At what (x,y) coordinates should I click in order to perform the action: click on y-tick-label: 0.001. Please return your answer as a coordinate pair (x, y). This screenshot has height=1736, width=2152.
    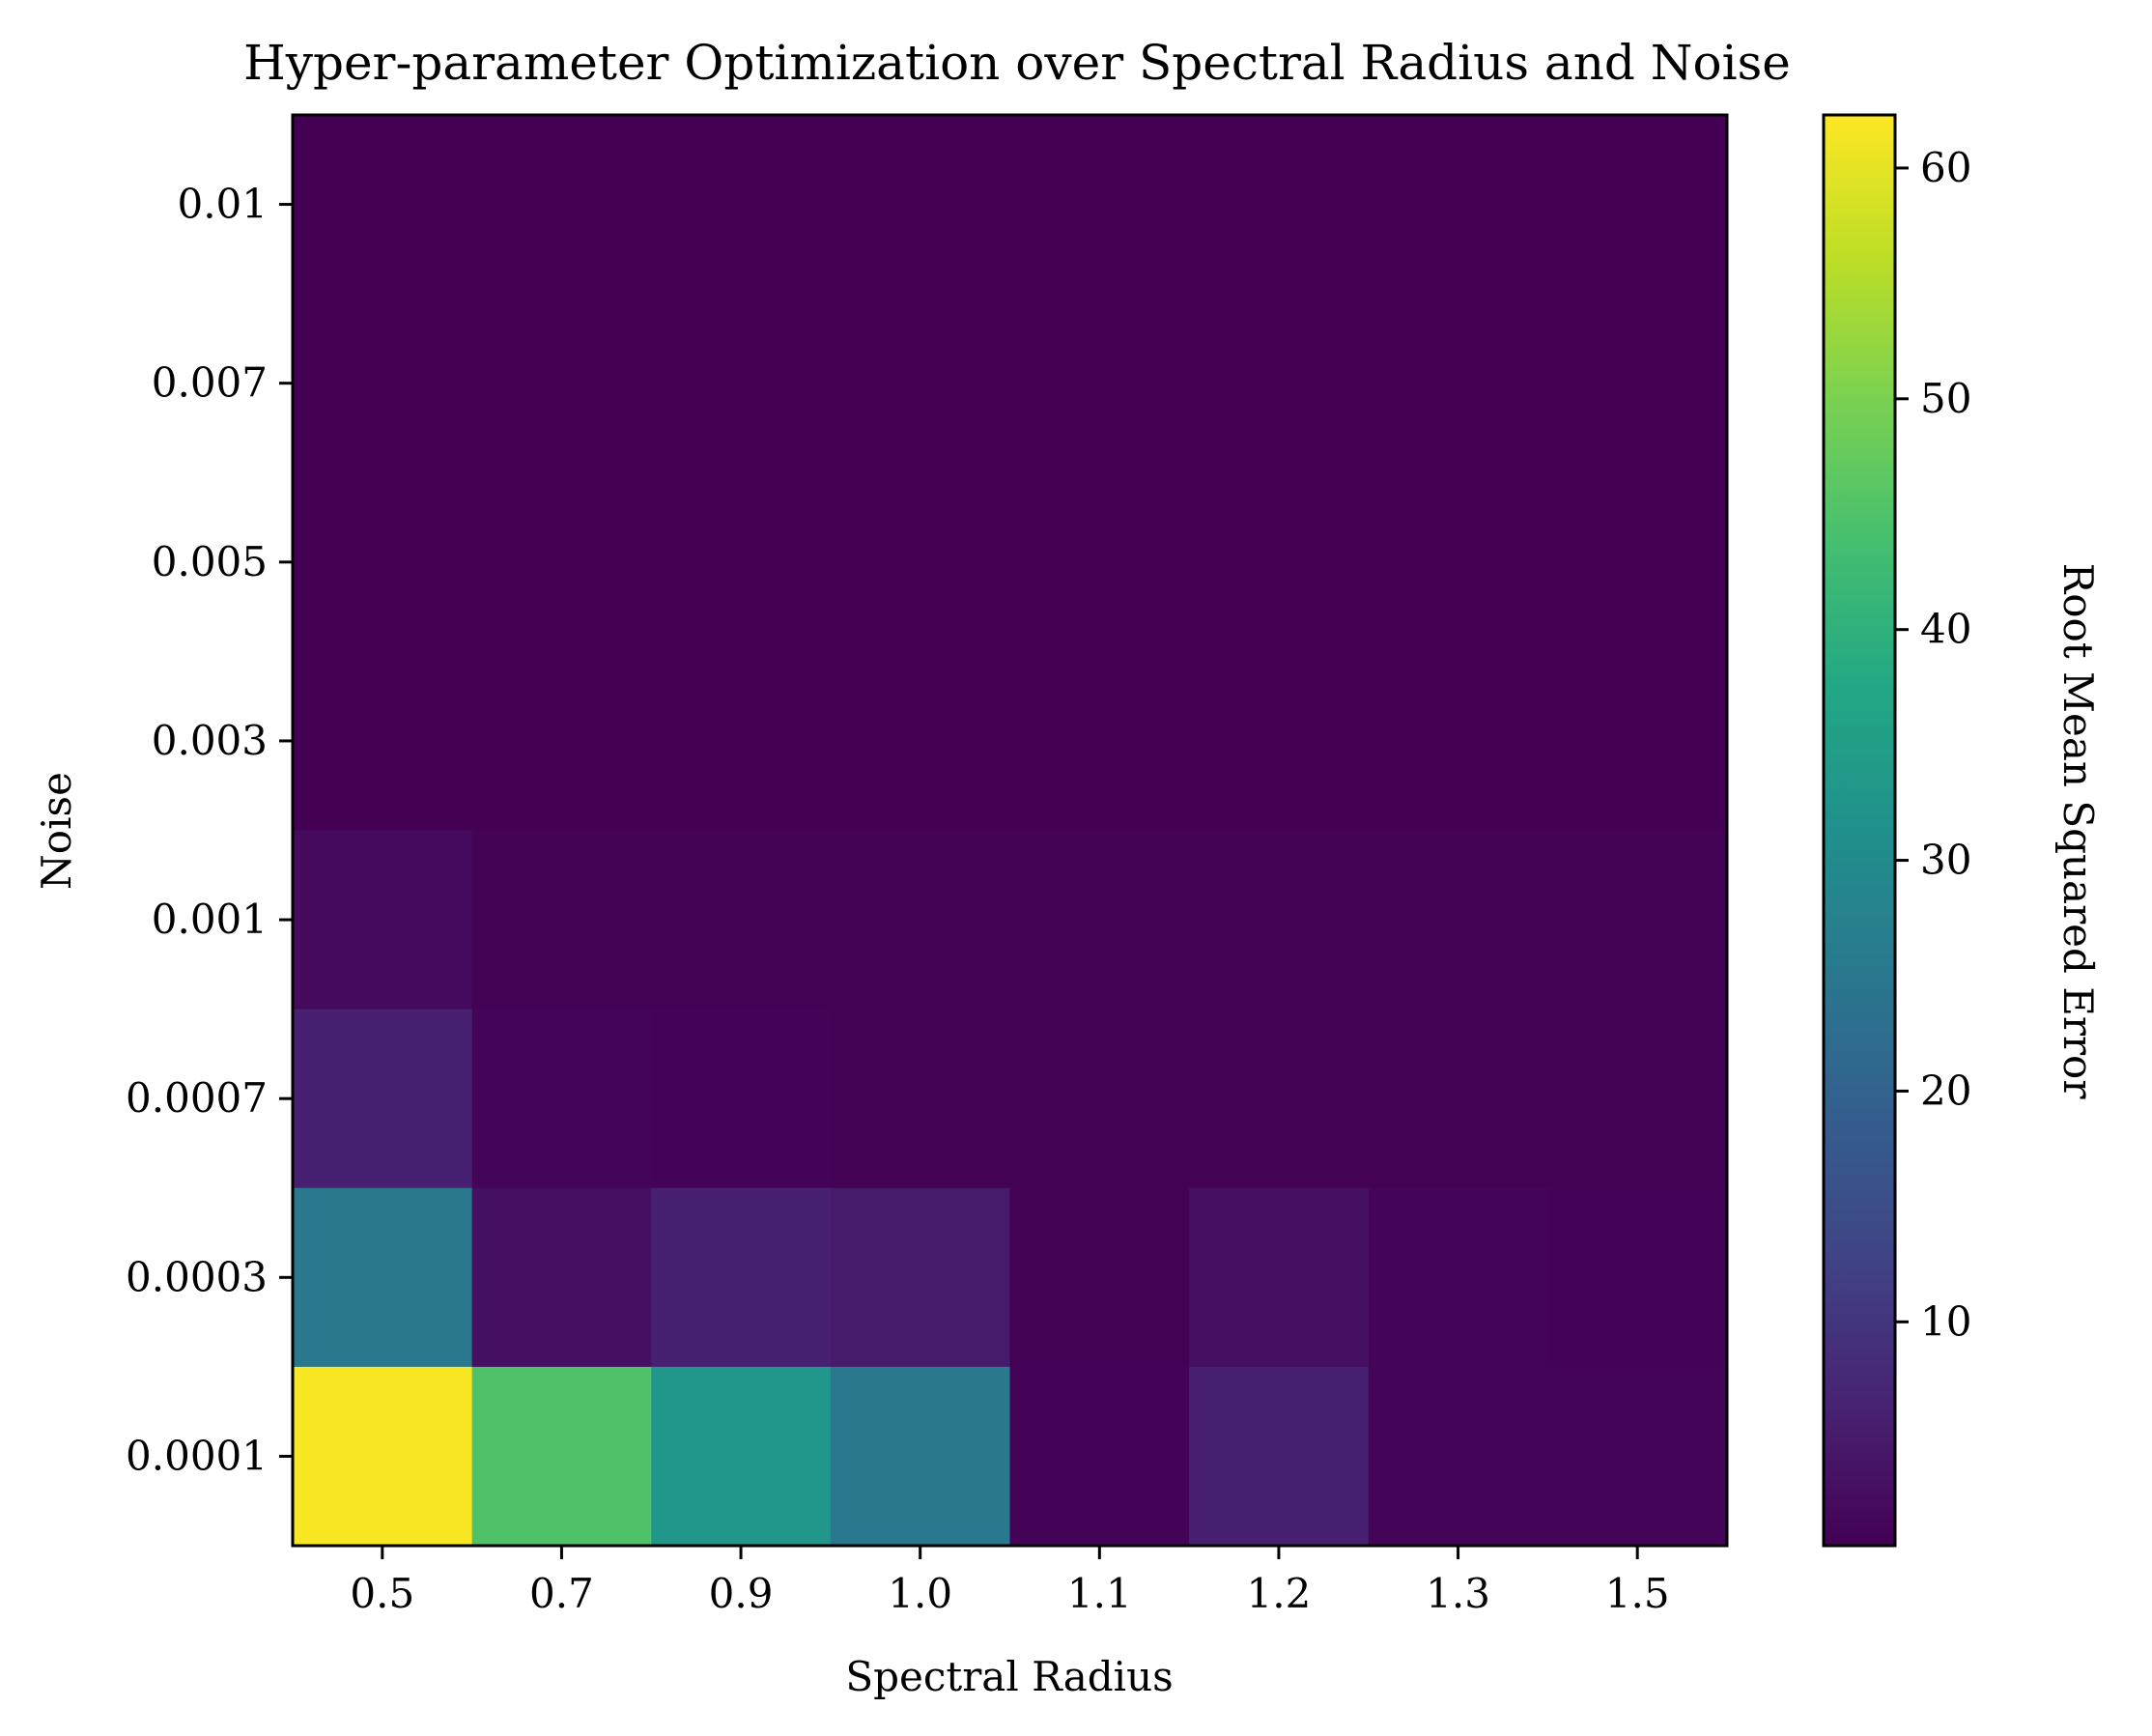
    Looking at the image, I should click on (210, 919).